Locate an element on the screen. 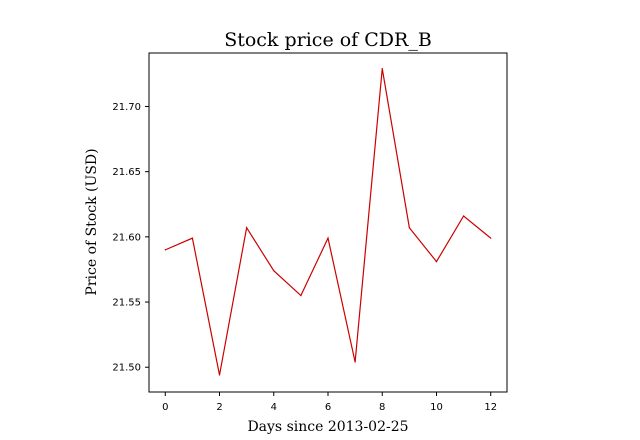 This screenshot has width=640, height=440. x-tick-label: 2 is located at coordinates (219, 407).